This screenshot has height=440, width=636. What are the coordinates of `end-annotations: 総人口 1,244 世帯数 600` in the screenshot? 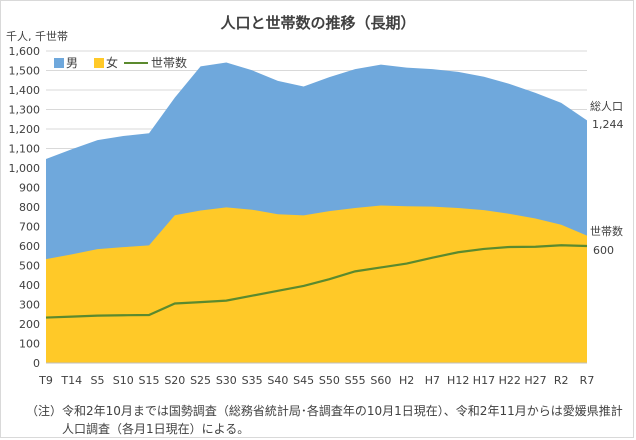 It's located at (607, 178).